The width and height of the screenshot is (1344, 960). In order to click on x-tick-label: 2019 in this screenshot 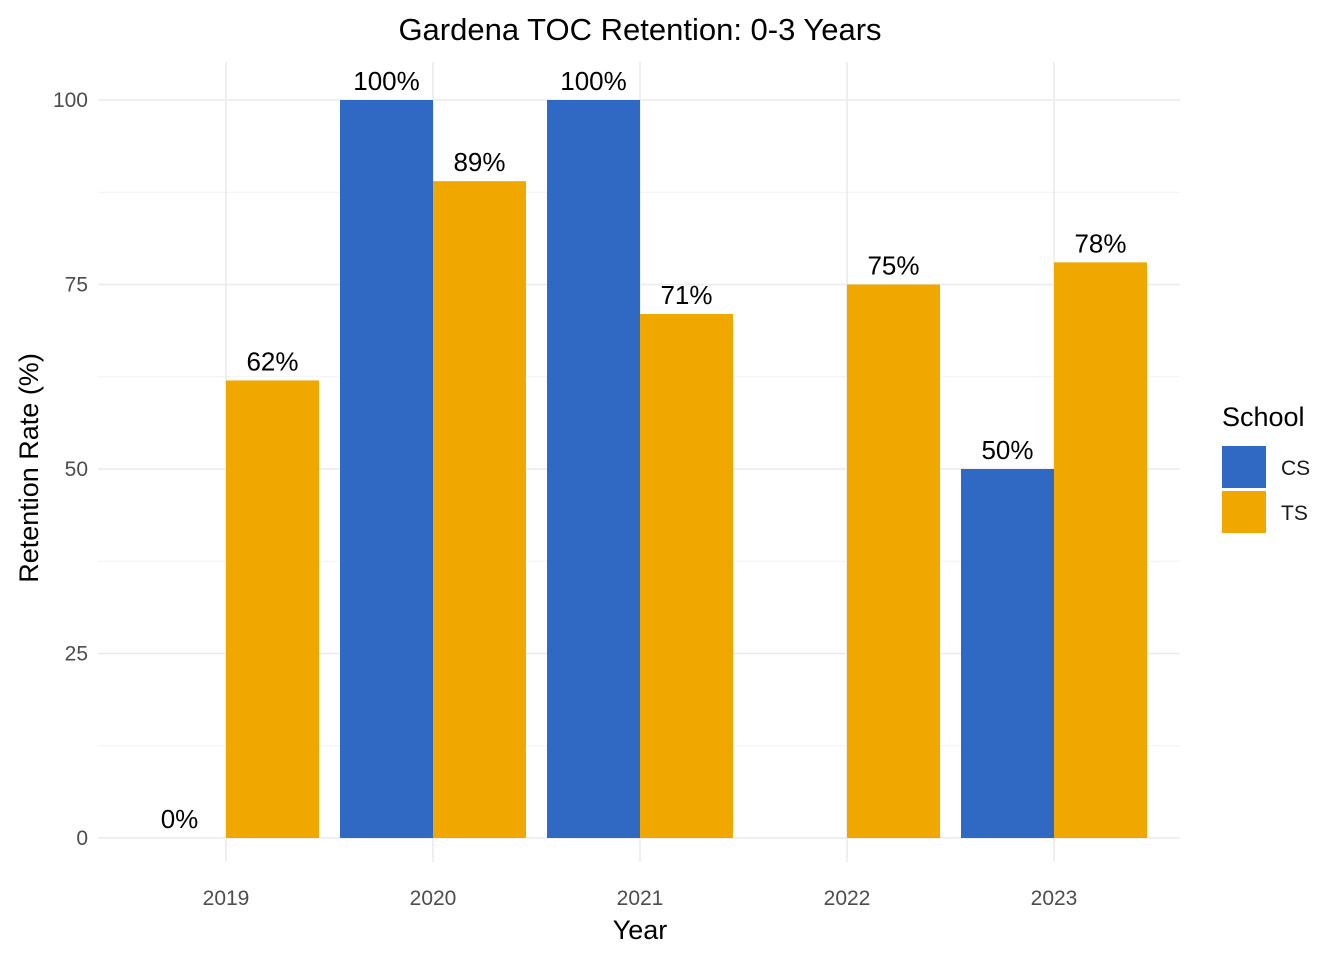, I will do `click(226, 898)`.